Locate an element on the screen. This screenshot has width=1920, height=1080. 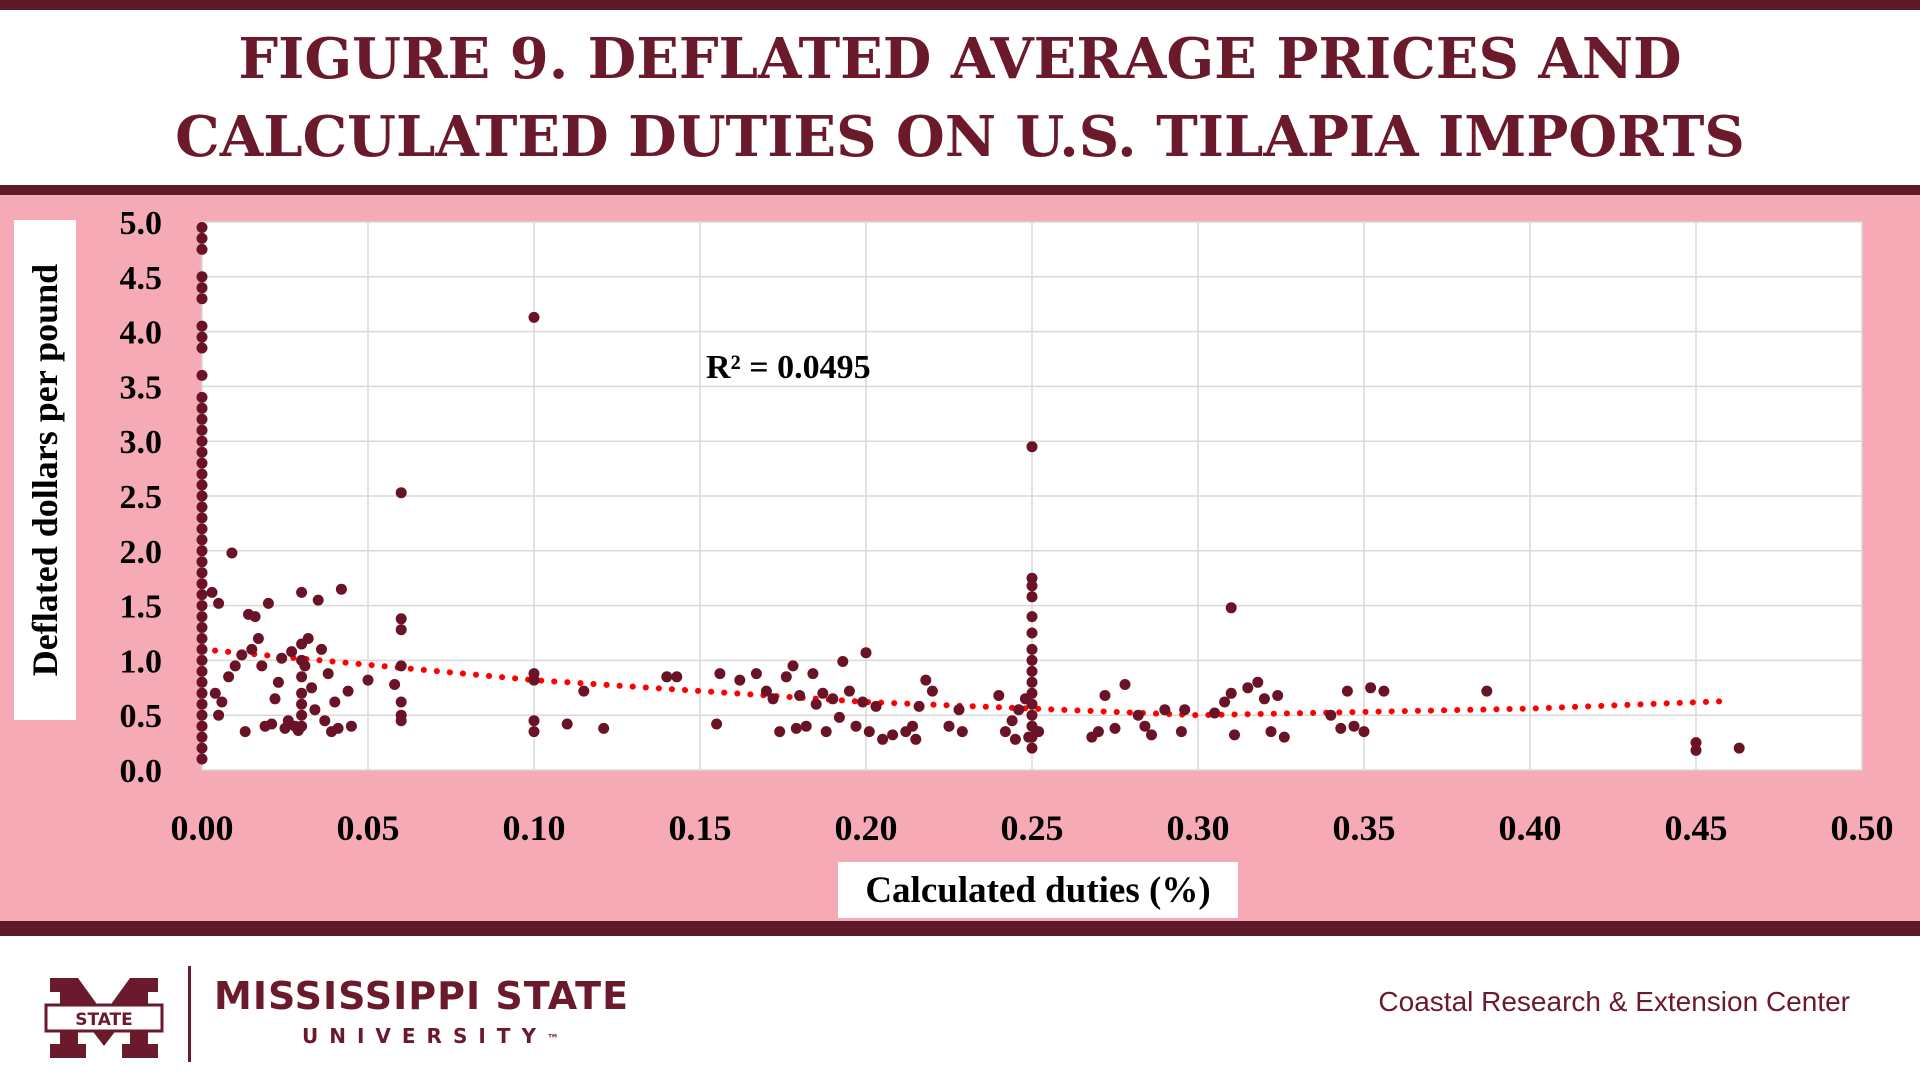
x-tick-label: 0.35 is located at coordinates (1364, 828).